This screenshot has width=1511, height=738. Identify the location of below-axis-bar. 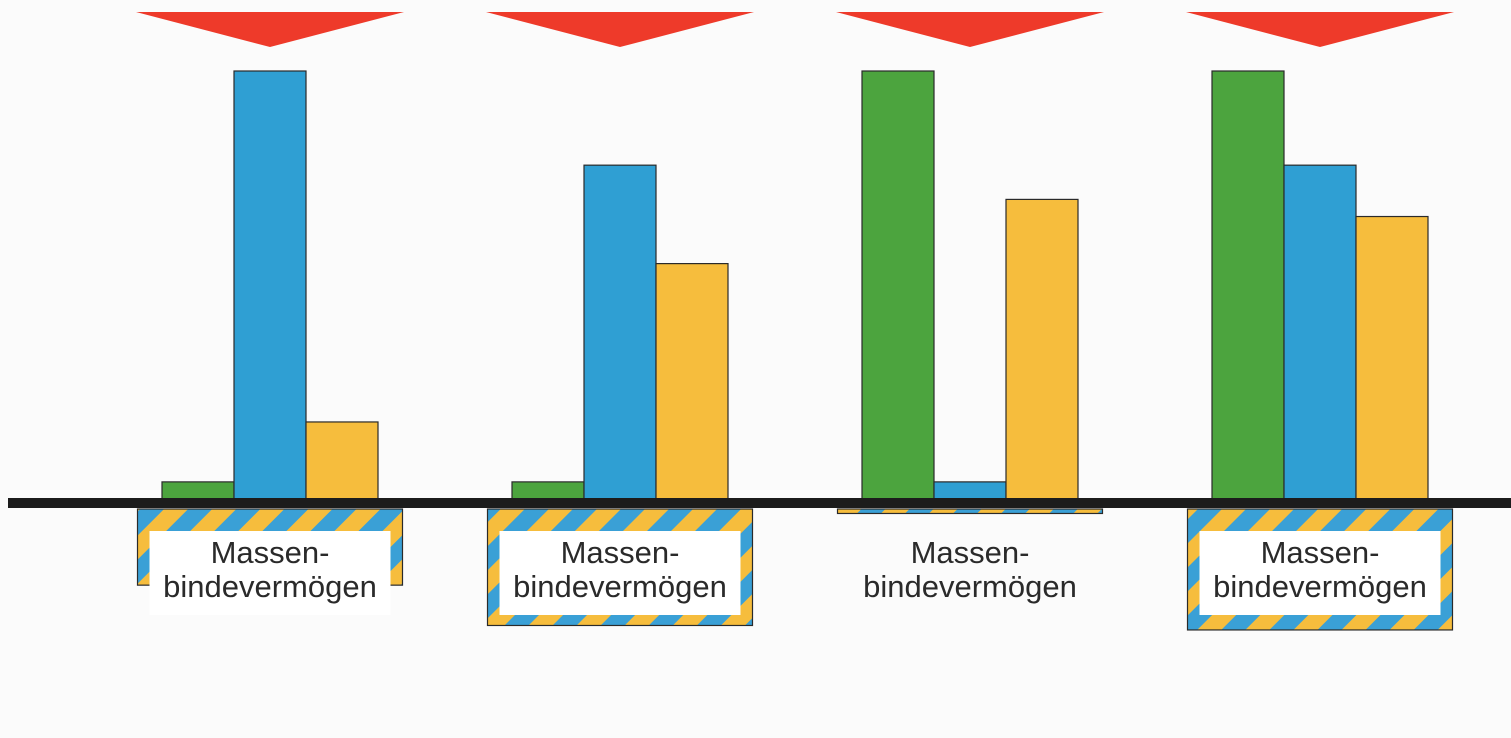
(970, 511).